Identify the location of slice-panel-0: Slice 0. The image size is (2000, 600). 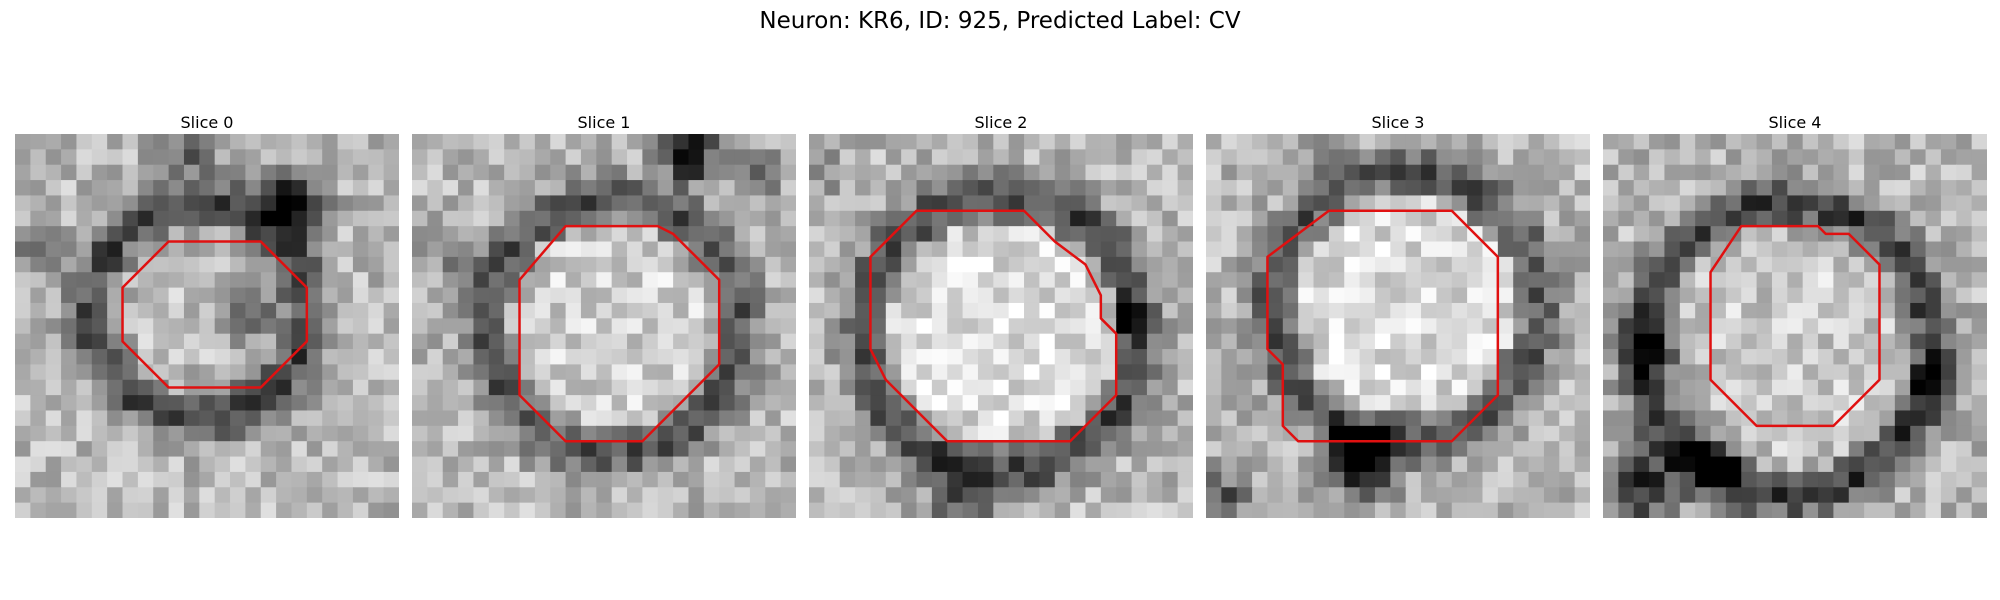
(207, 315).